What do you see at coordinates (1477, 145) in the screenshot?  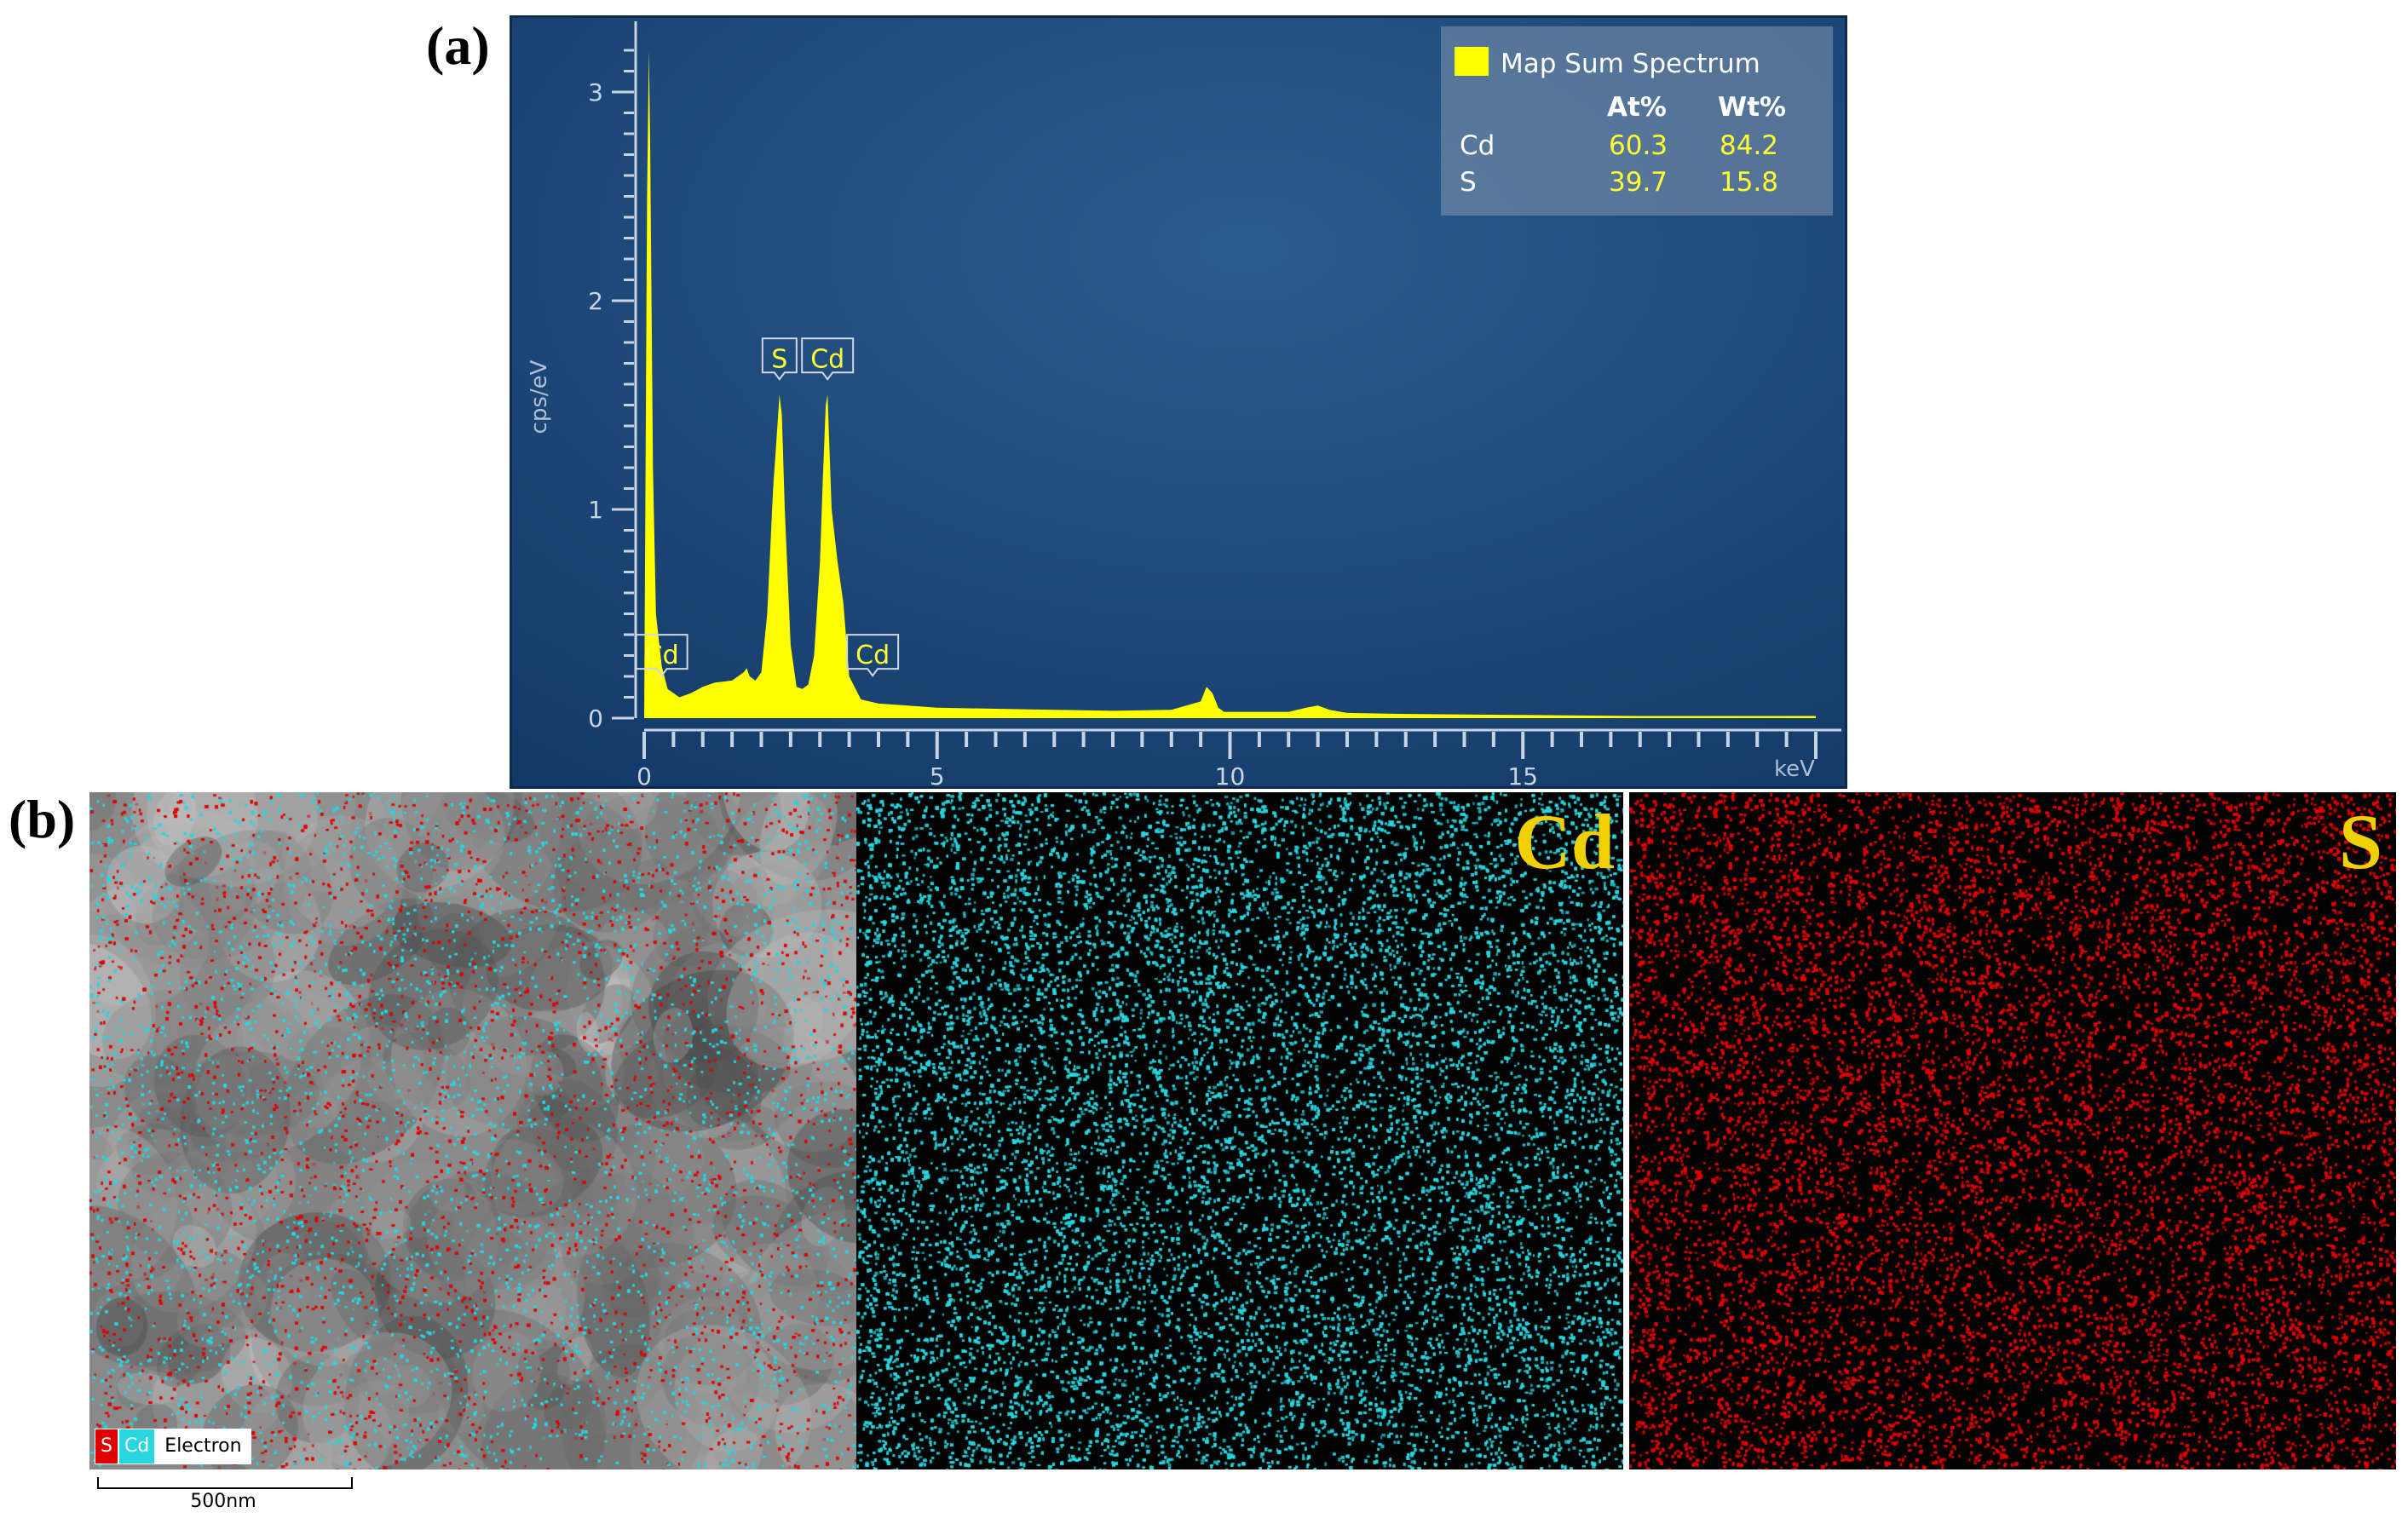 I see `legend-element-cd: Cd` at bounding box center [1477, 145].